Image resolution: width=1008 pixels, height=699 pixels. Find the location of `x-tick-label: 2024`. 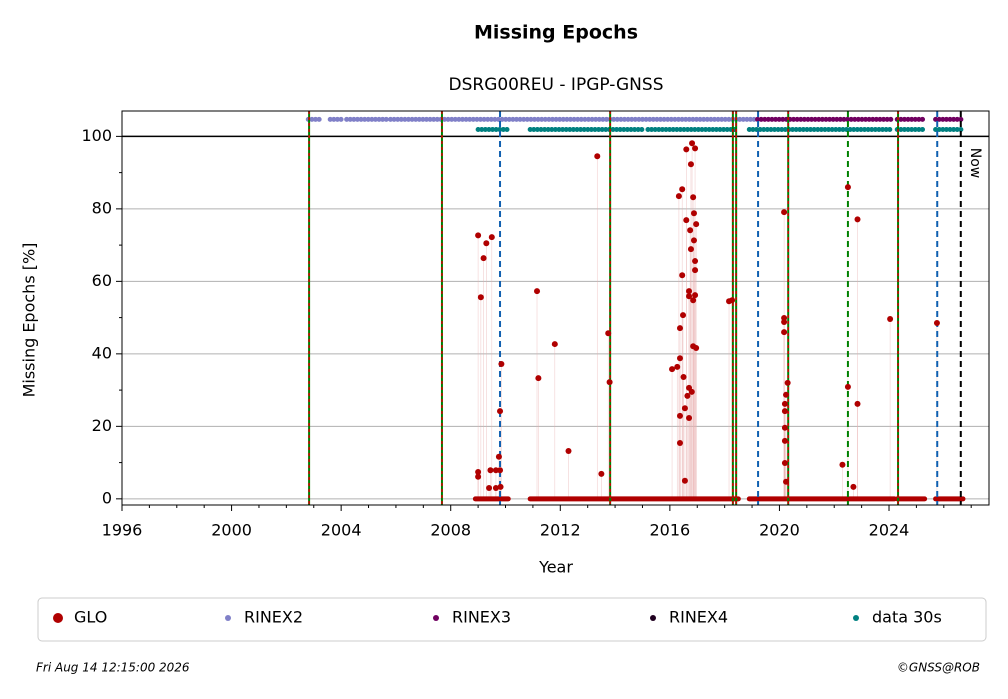

x-tick-label: 2024 is located at coordinates (889, 530).